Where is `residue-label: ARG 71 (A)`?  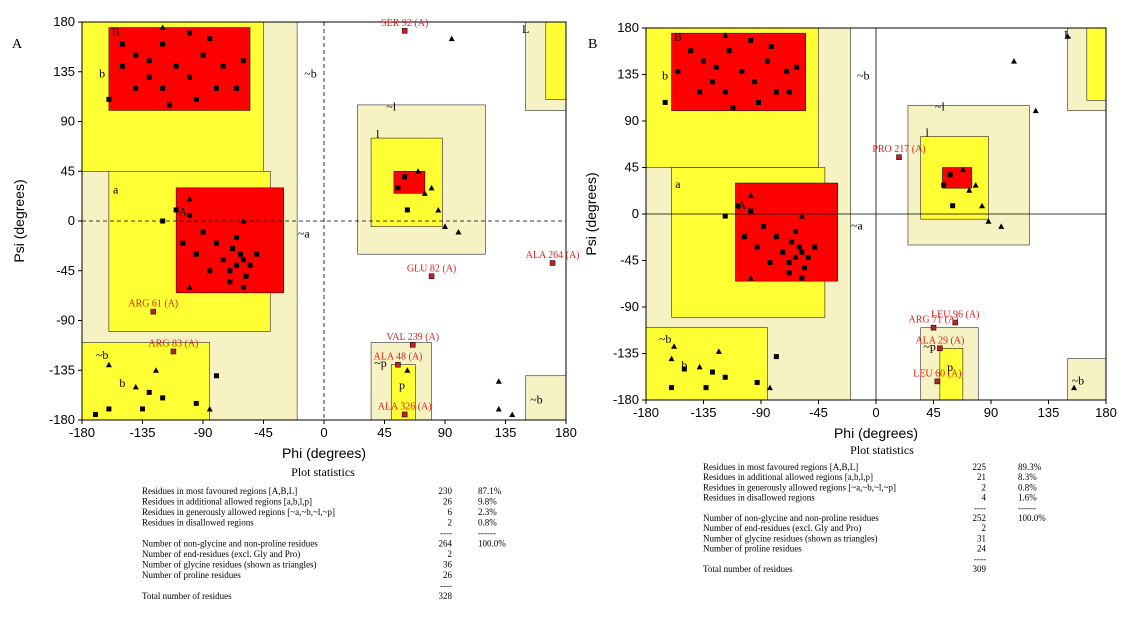 residue-label: ARG 71 (A) is located at coordinates (934, 320).